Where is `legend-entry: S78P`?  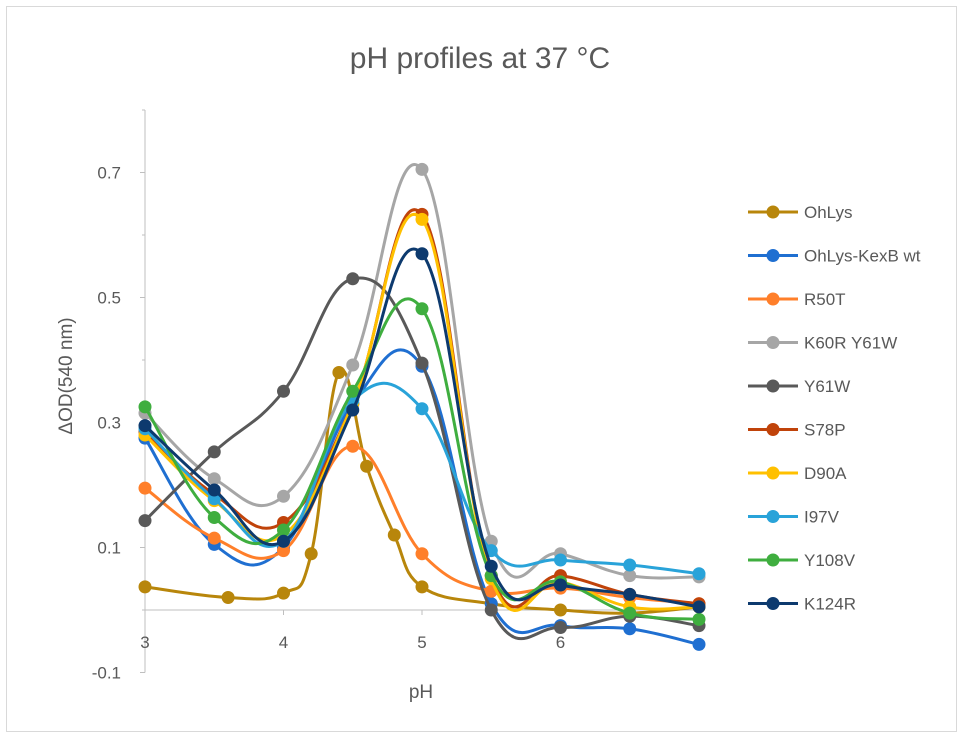 legend-entry: S78P is located at coordinates (797, 430).